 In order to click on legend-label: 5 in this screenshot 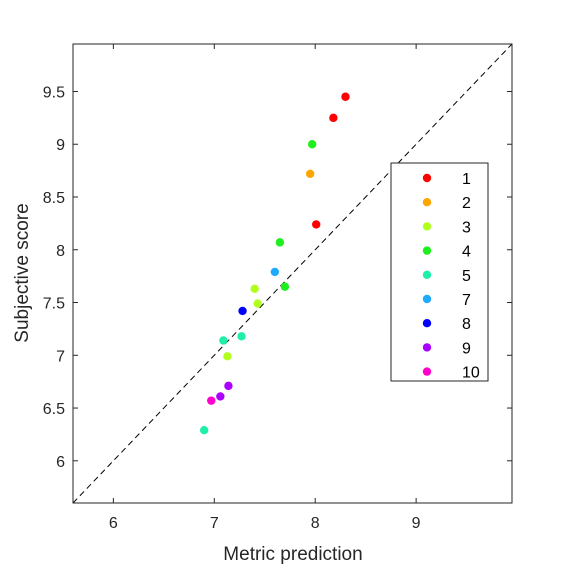, I will do `click(466, 276)`.